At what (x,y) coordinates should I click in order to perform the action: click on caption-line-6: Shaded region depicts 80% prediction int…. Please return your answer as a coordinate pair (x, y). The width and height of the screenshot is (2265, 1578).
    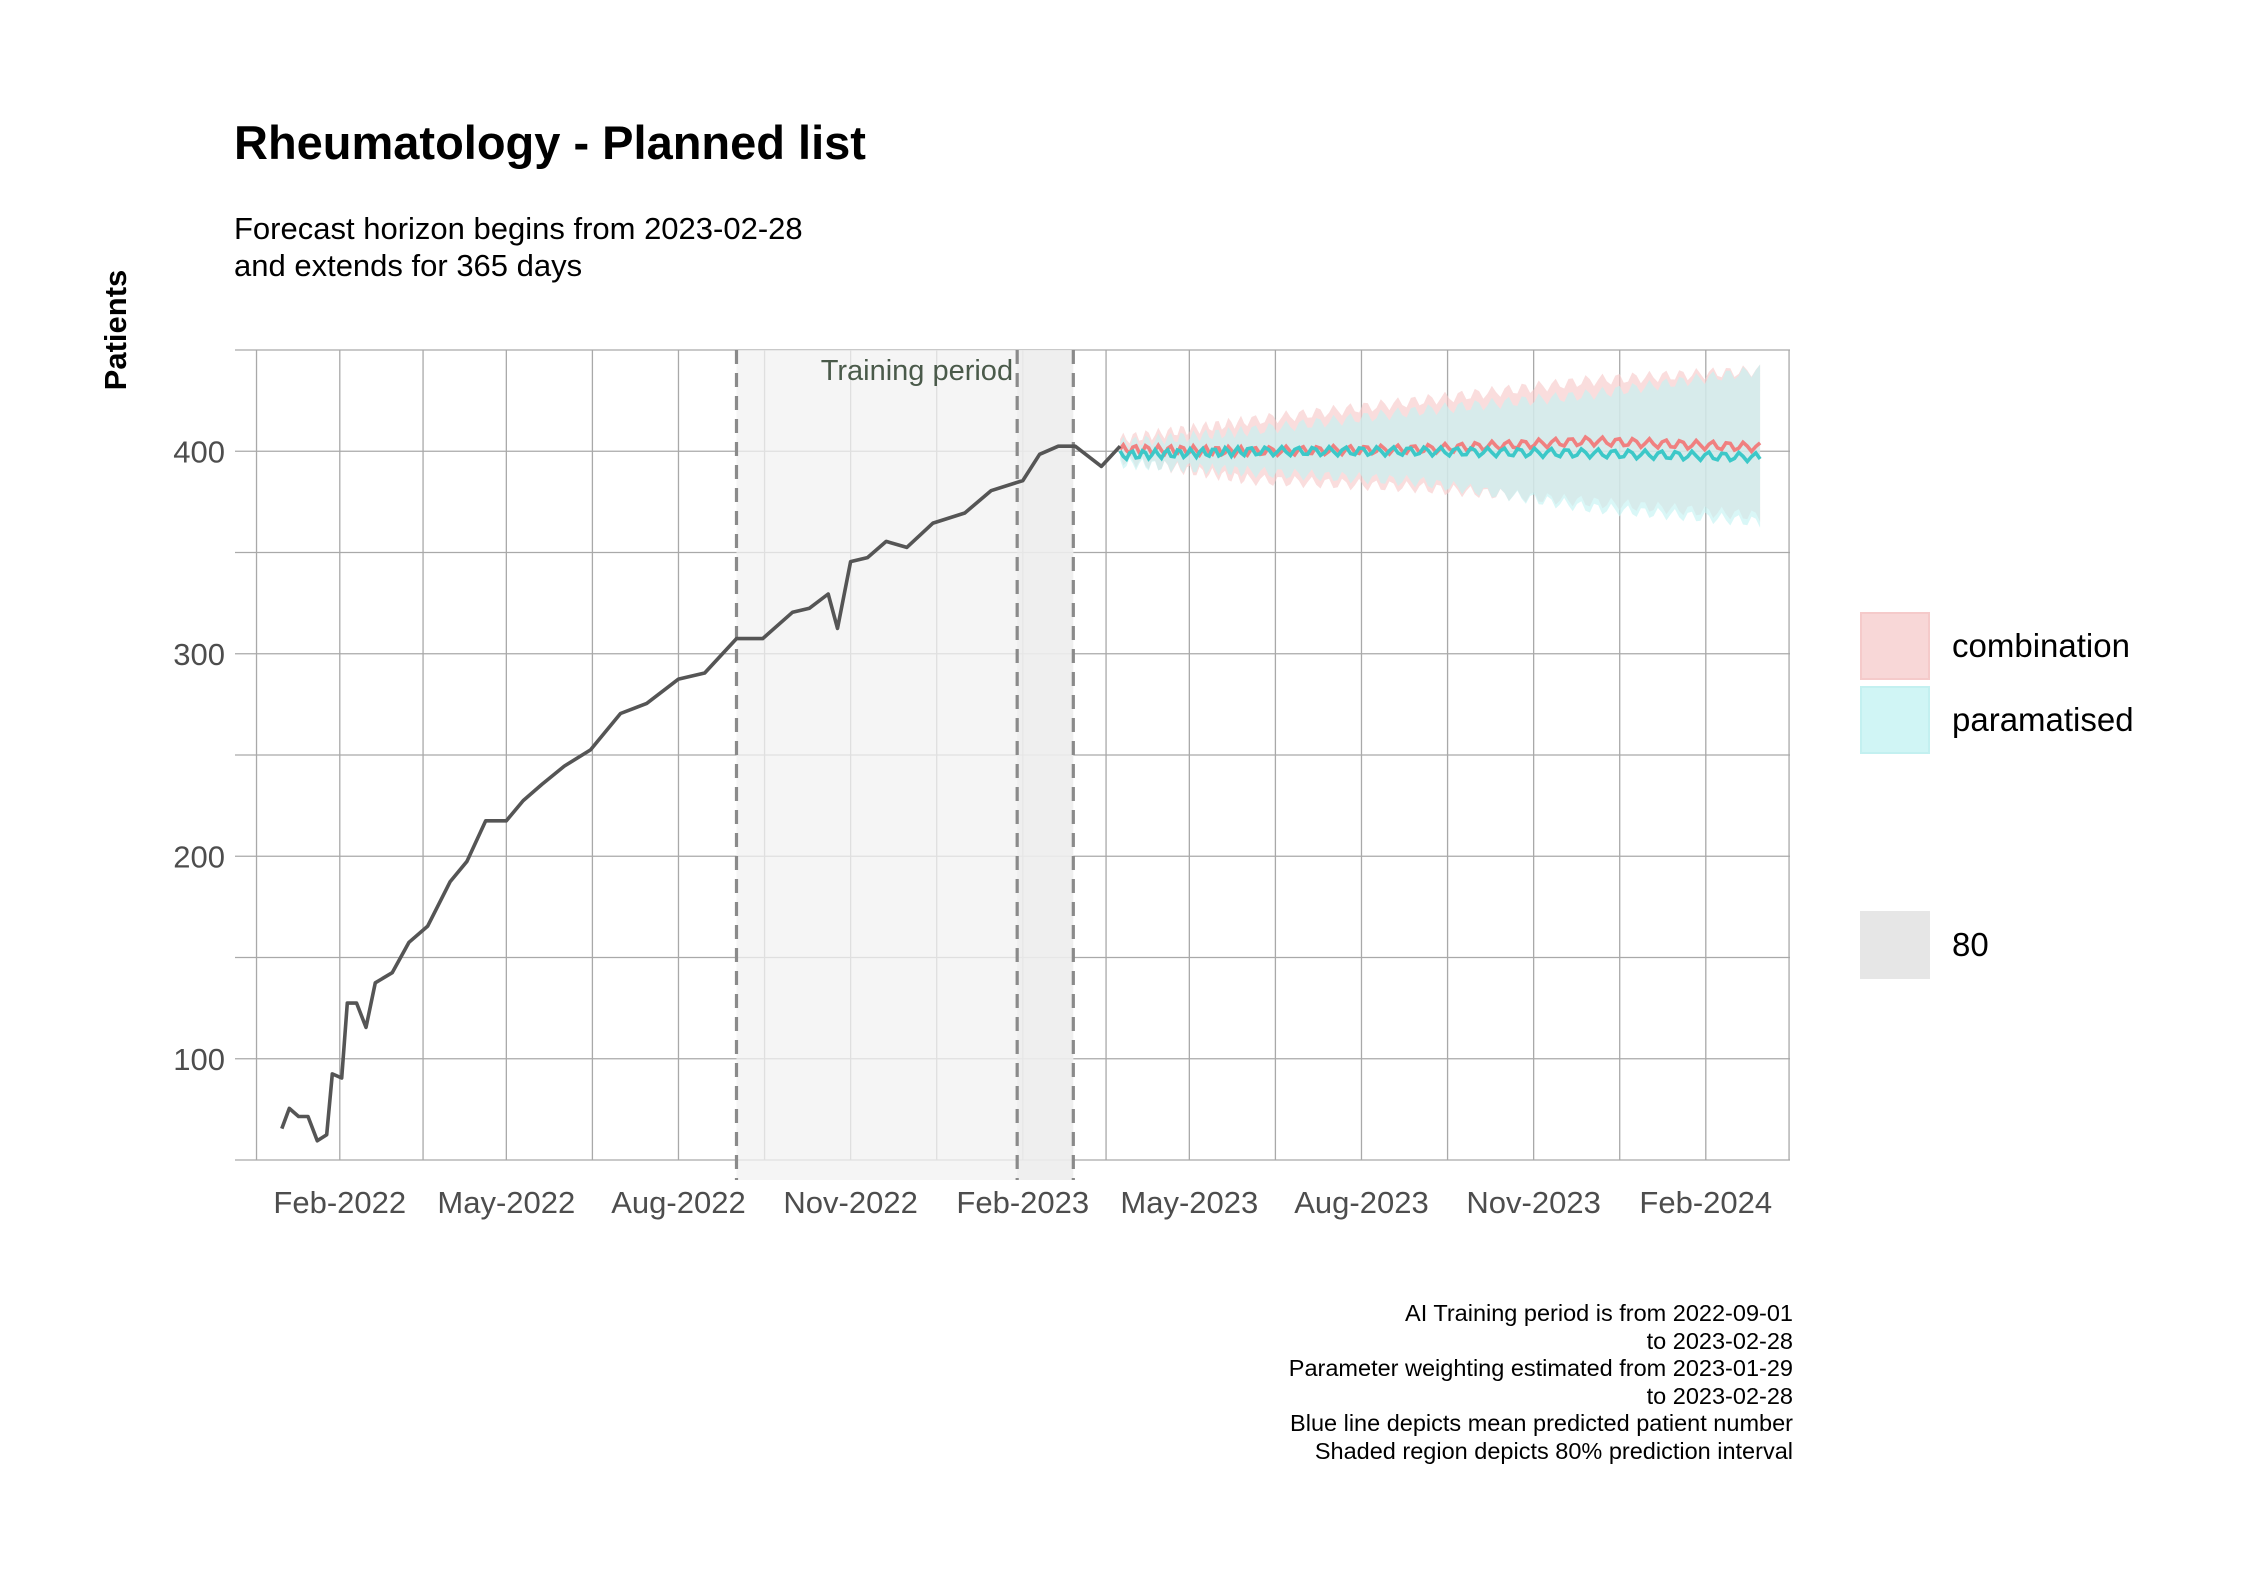
    Looking at the image, I should click on (1553, 1450).